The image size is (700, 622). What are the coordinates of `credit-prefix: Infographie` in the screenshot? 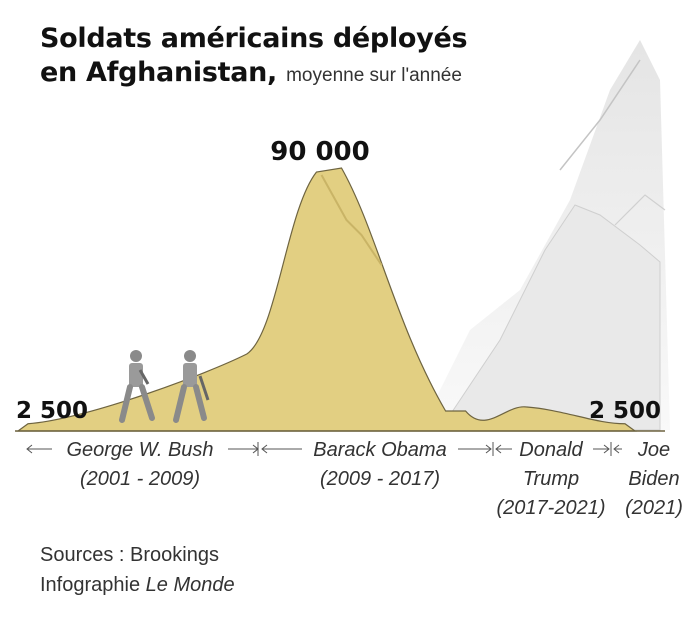 It's located at (90, 585).